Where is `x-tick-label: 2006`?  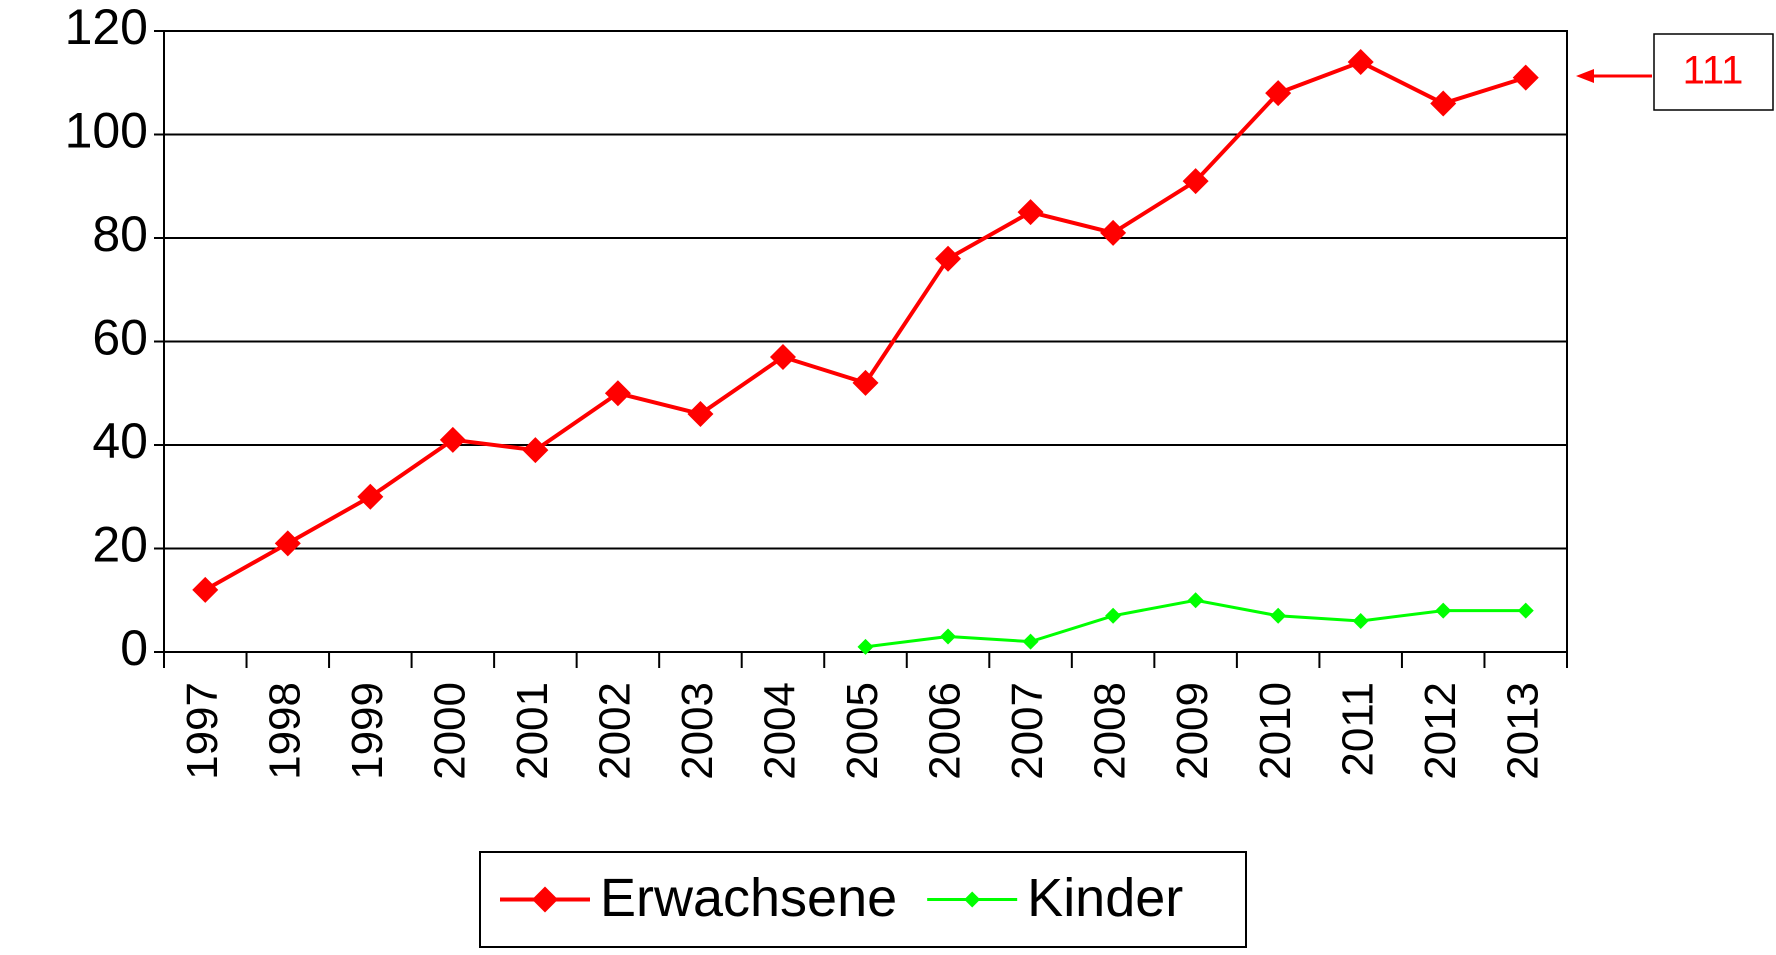
x-tick-label: 2006 is located at coordinates (945, 731).